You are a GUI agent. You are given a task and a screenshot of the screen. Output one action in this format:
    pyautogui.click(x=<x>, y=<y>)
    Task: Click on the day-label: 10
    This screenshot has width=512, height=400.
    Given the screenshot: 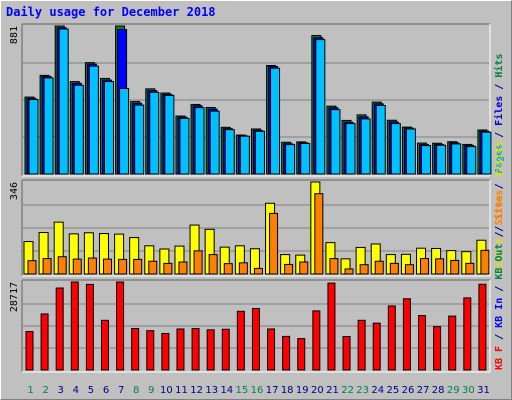 What is the action you would take?
    pyautogui.click(x=166, y=390)
    